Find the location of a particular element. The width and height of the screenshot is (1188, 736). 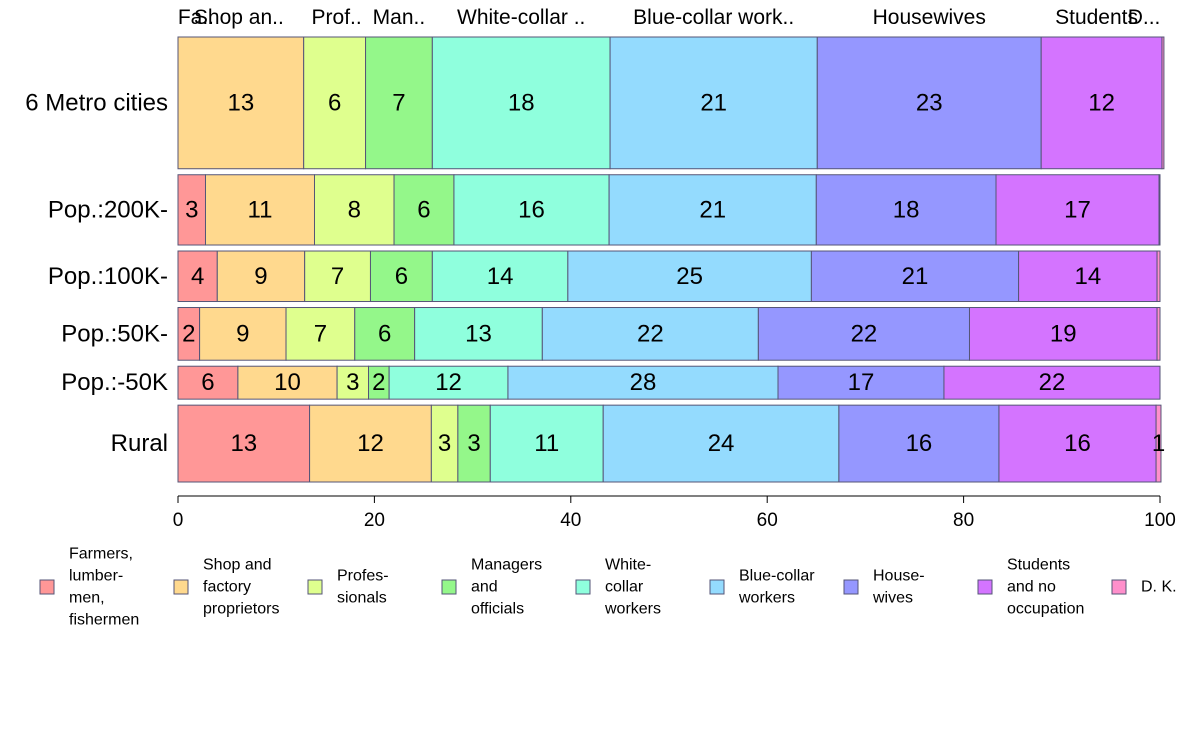

legend-label: Shop and is located at coordinates (237, 565).